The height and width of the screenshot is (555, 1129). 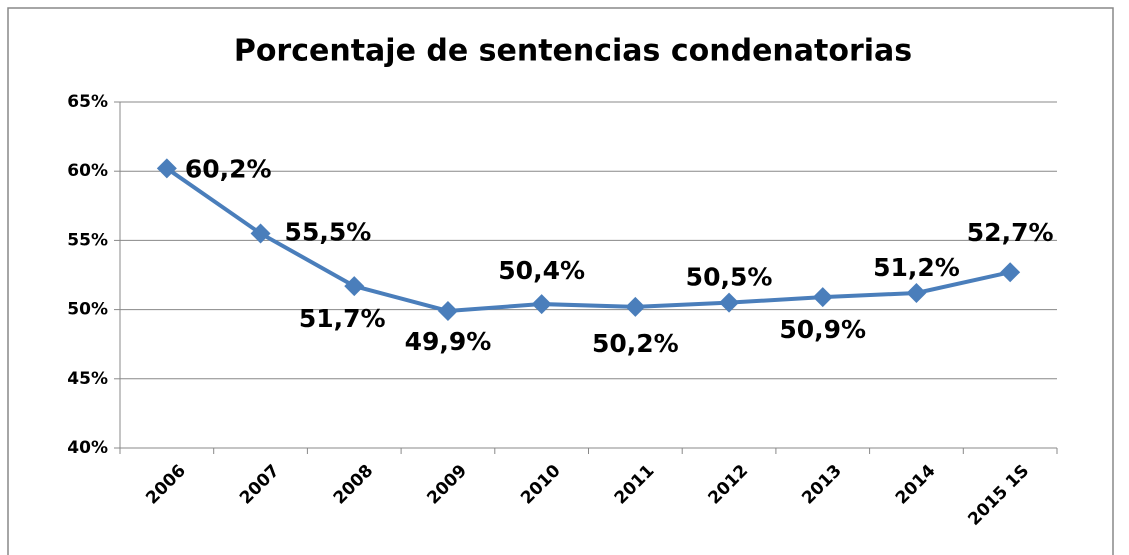 I want to click on y-tick-label: 45%, so click(x=87, y=379).